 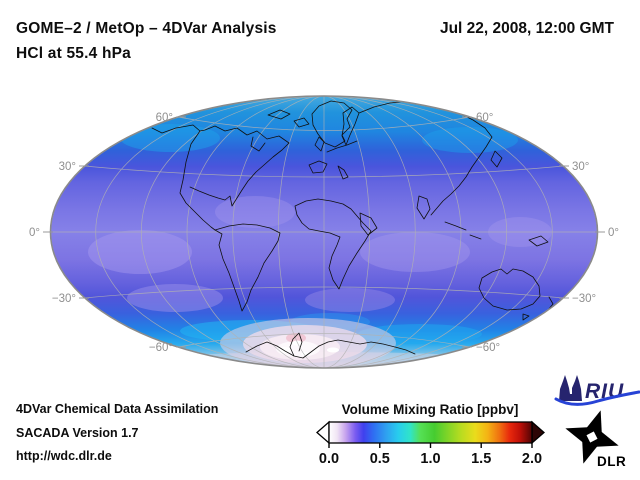 I want to click on colorbar-tick-1: 0.5, so click(x=380, y=459).